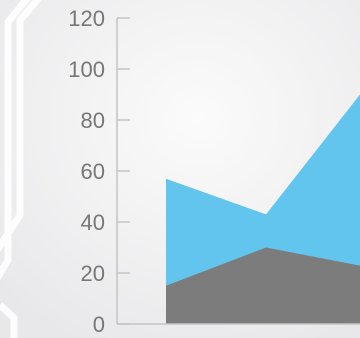  What do you see at coordinates (93, 171) in the screenshot?
I see `y-tick-label: 60` at bounding box center [93, 171].